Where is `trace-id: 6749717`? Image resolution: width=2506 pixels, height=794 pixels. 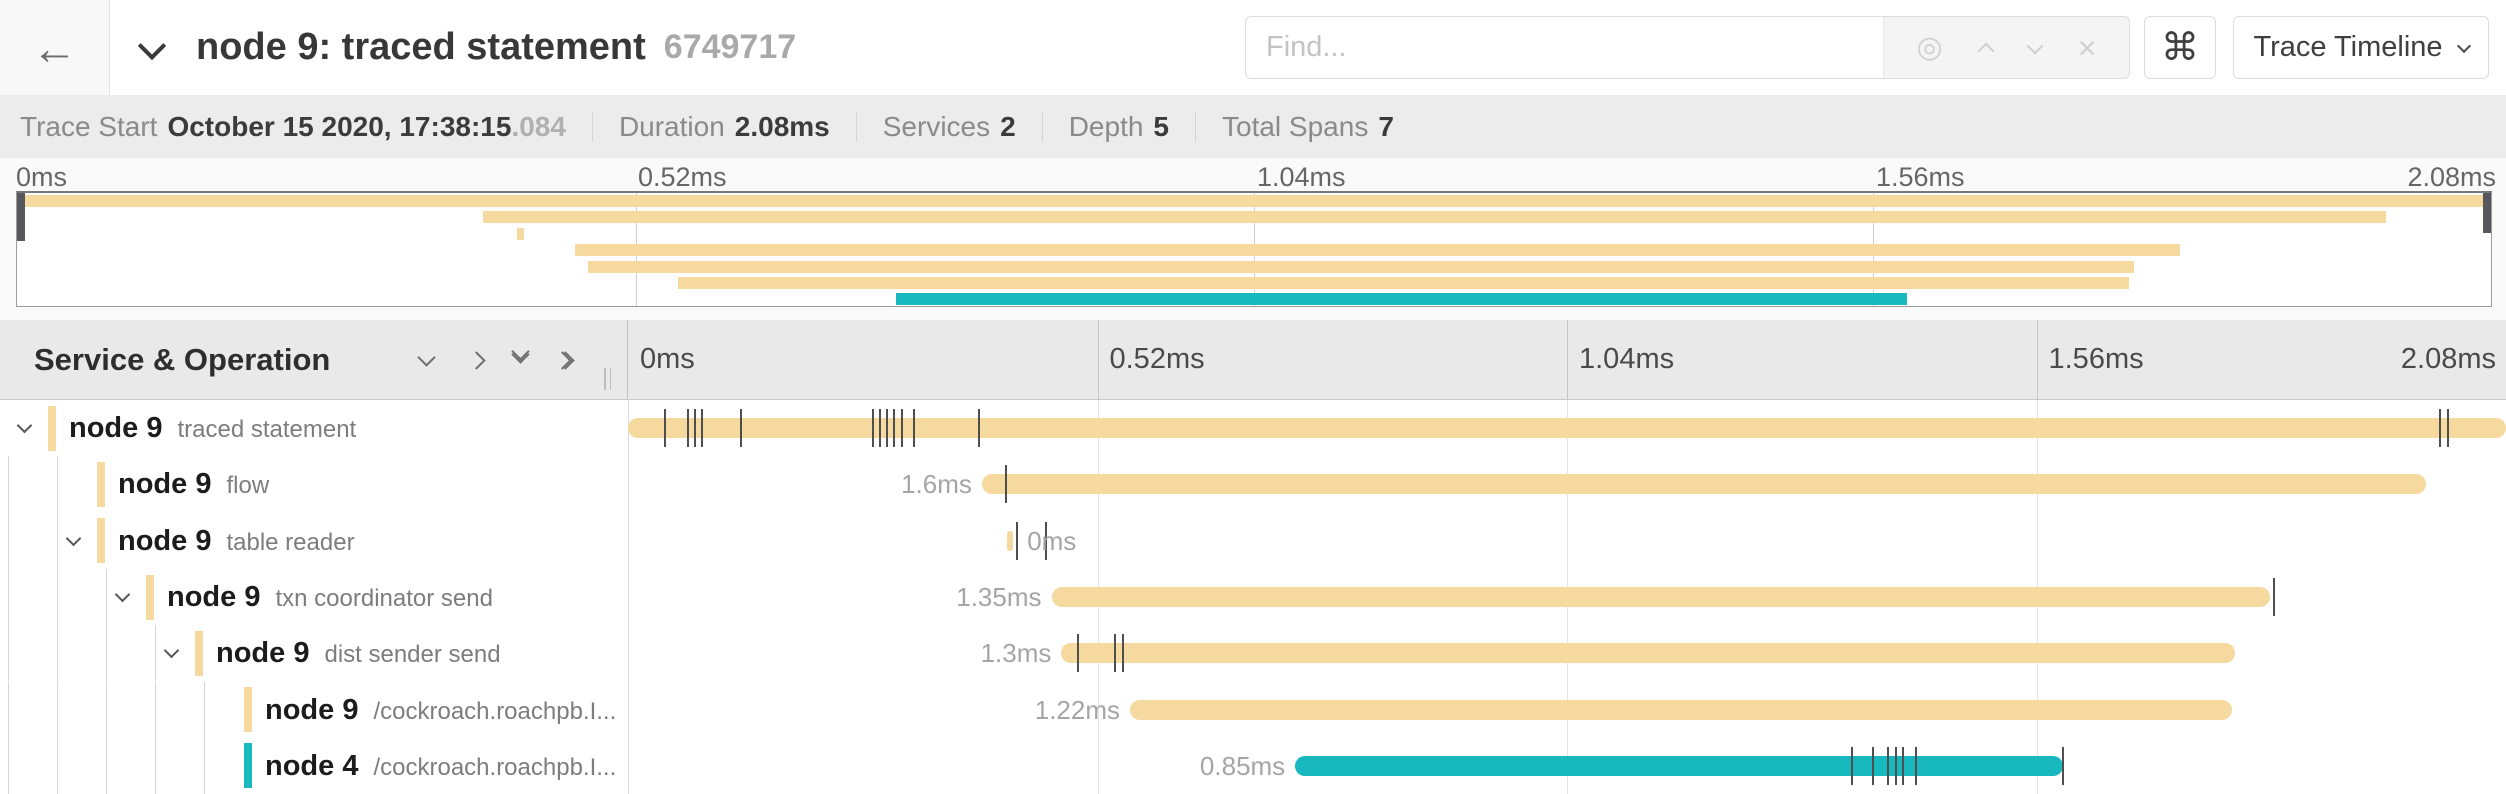 trace-id: 6749717 is located at coordinates (730, 47).